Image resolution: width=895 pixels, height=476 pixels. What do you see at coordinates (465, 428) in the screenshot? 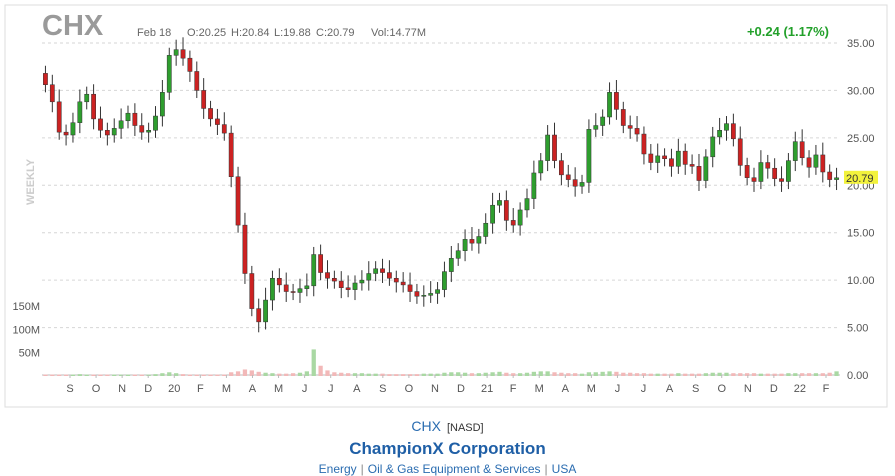
I see `footer-exchange: [NASD]` at bounding box center [465, 428].